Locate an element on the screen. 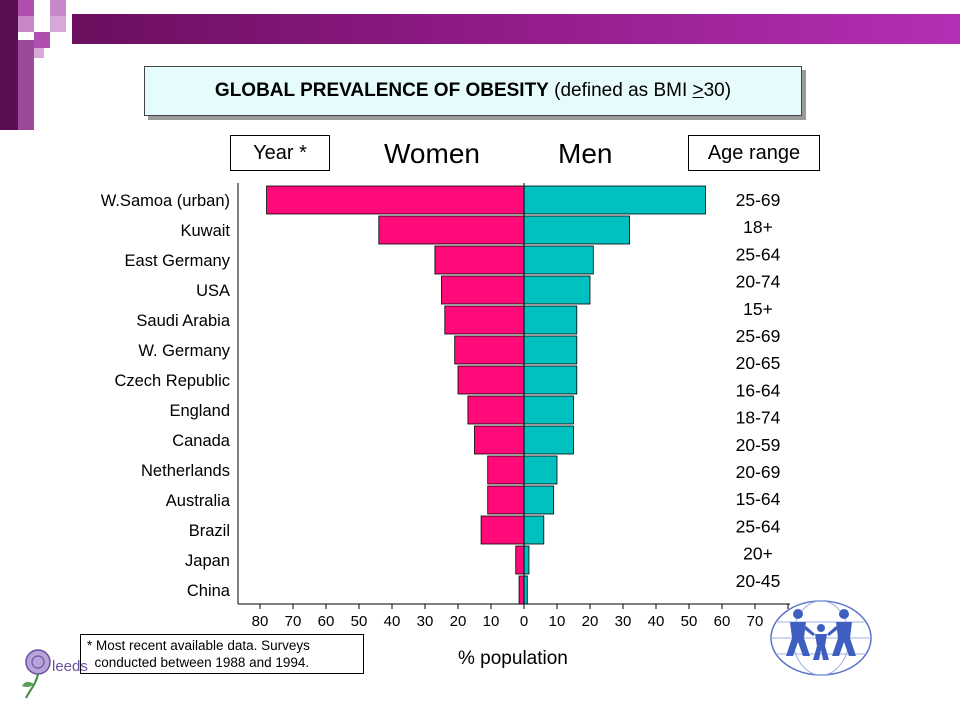 Image resolution: width=960 pixels, height=720 pixels. category-label: Kuwait is located at coordinates (205, 231).